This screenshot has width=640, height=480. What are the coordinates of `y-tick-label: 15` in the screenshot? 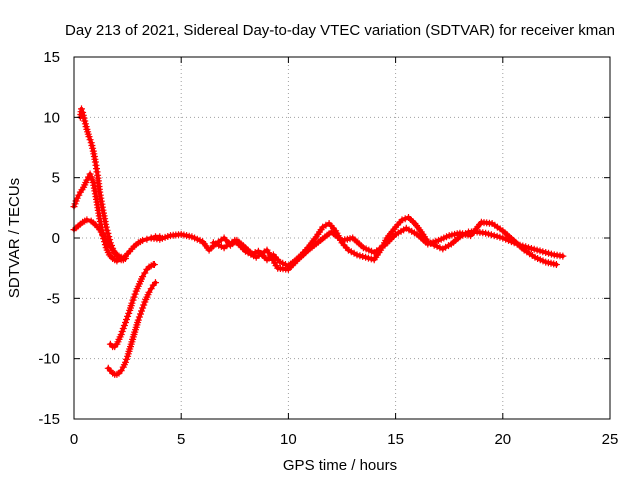 It's located at (51, 57).